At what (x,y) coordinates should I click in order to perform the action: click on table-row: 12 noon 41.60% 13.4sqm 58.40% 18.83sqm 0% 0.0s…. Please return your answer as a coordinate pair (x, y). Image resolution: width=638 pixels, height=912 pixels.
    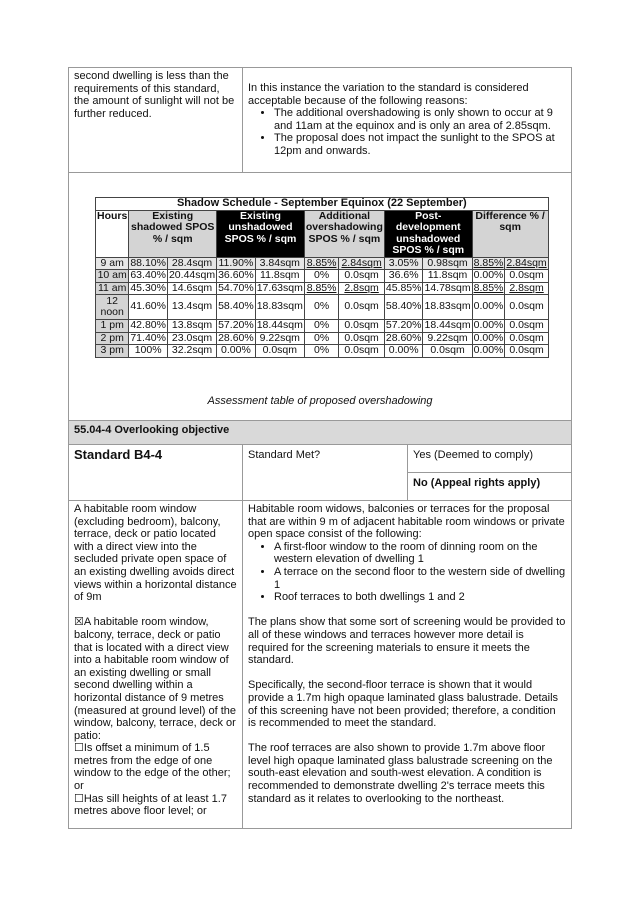
    Looking at the image, I should click on (321, 307).